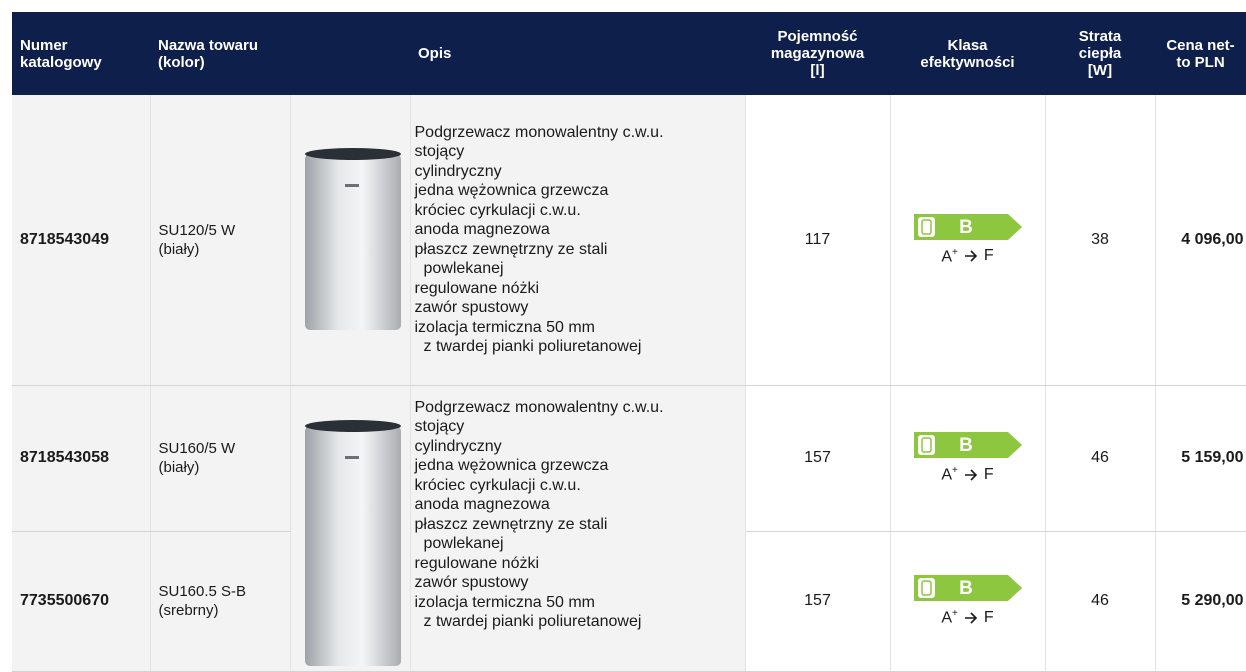  What do you see at coordinates (1200, 53) in the screenshot?
I see `column-header: Cena net-to PLN` at bounding box center [1200, 53].